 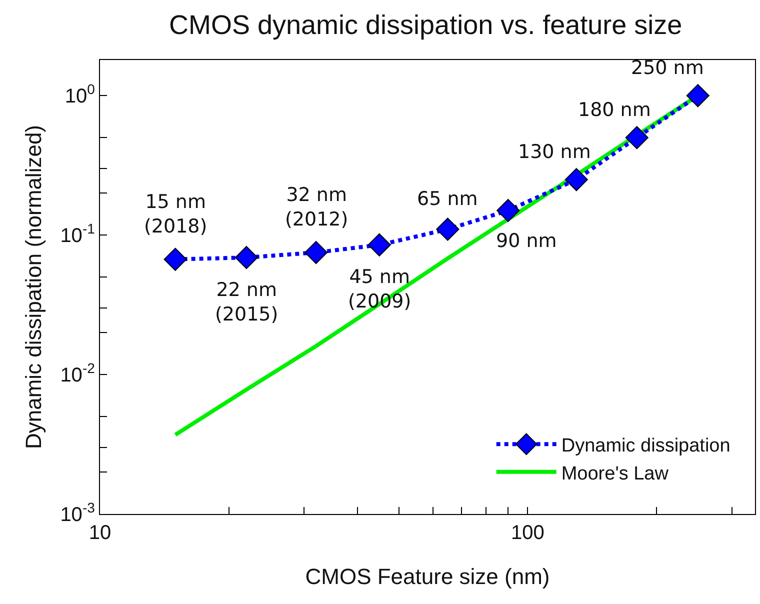 I want to click on chart-title: CMOS dynamic dissipation vs. feature size, so click(x=425, y=25).